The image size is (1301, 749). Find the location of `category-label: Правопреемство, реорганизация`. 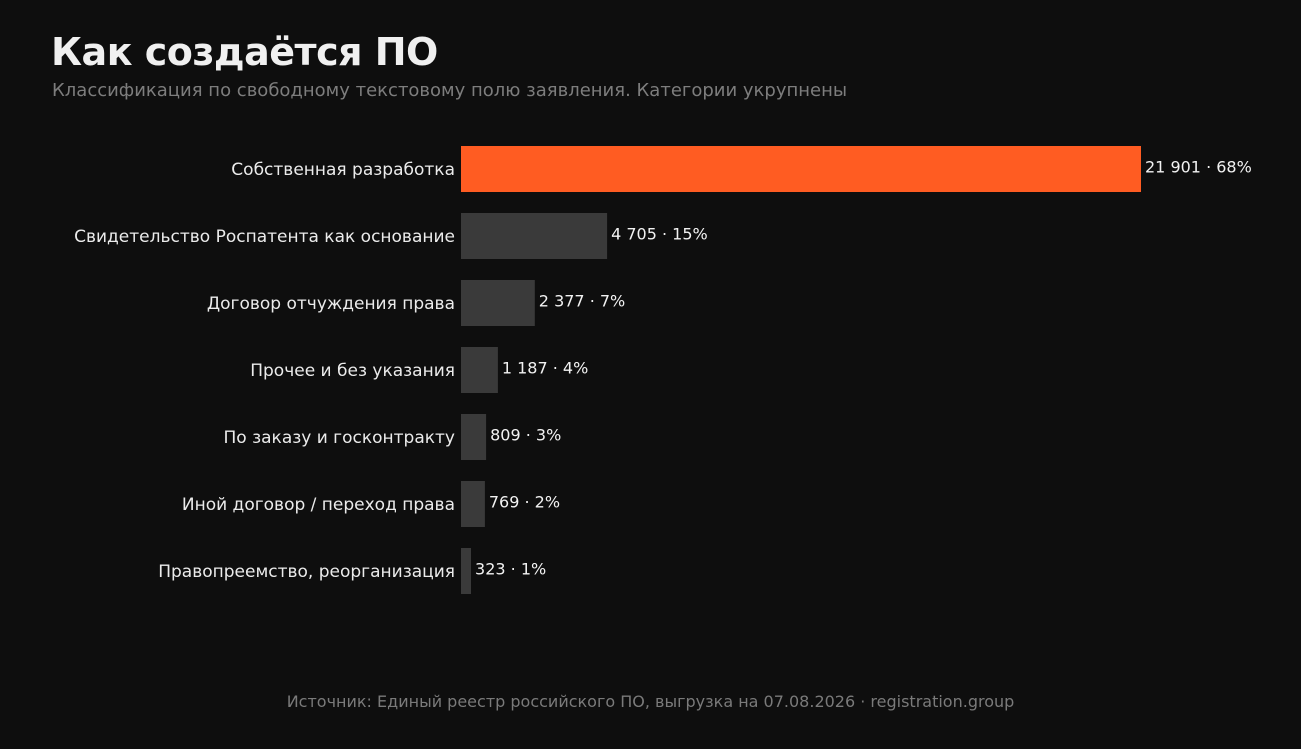

category-label: Правопреемство, реорганизация is located at coordinates (306, 572).